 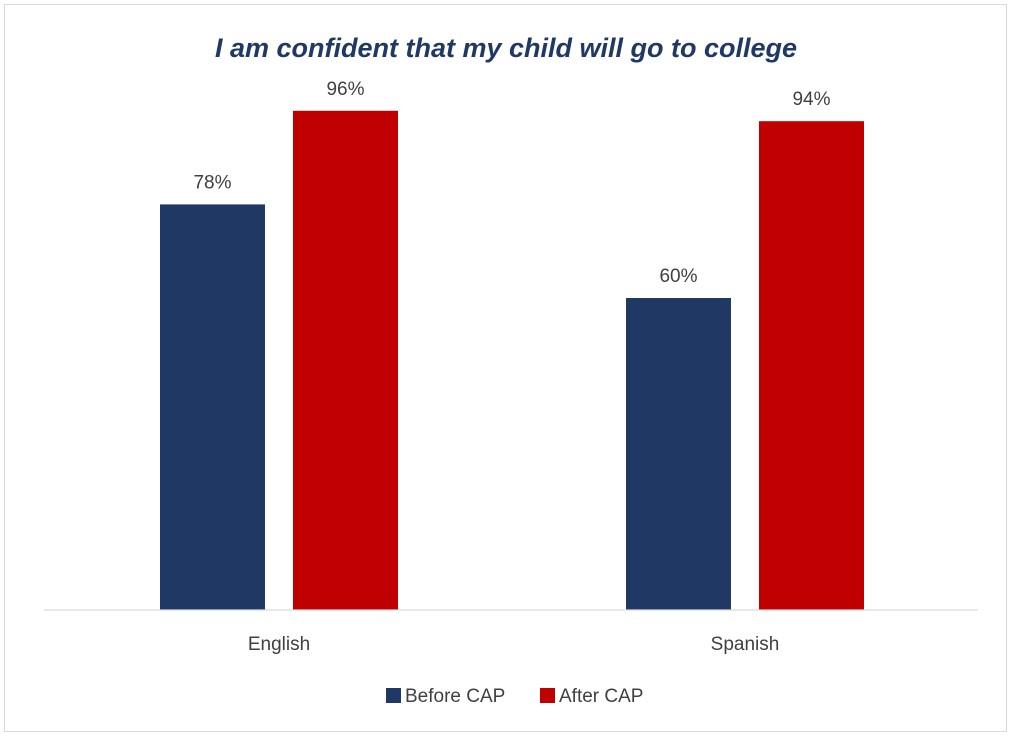 What do you see at coordinates (279, 644) in the screenshot?
I see `x-tick-label-english: English` at bounding box center [279, 644].